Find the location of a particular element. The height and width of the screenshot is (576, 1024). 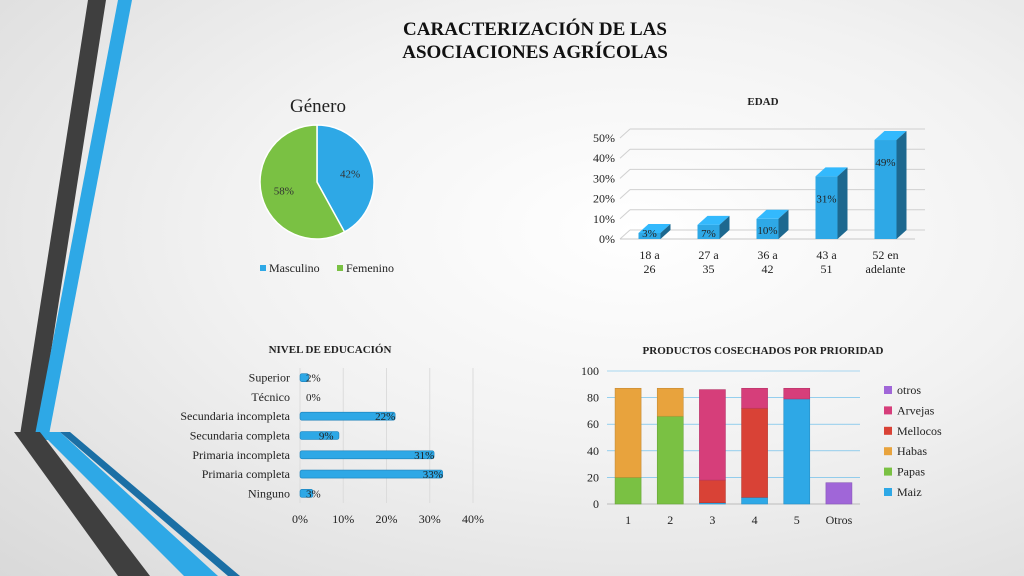

bar-data-label: 9% is located at coordinates (326, 437).